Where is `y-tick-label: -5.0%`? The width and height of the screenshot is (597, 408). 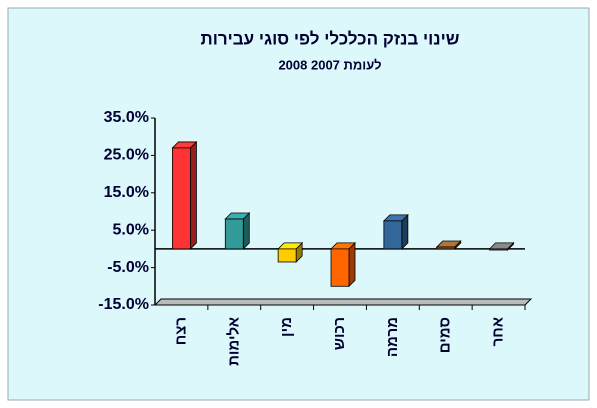
y-tick-label: -5.0% is located at coordinates (128, 267).